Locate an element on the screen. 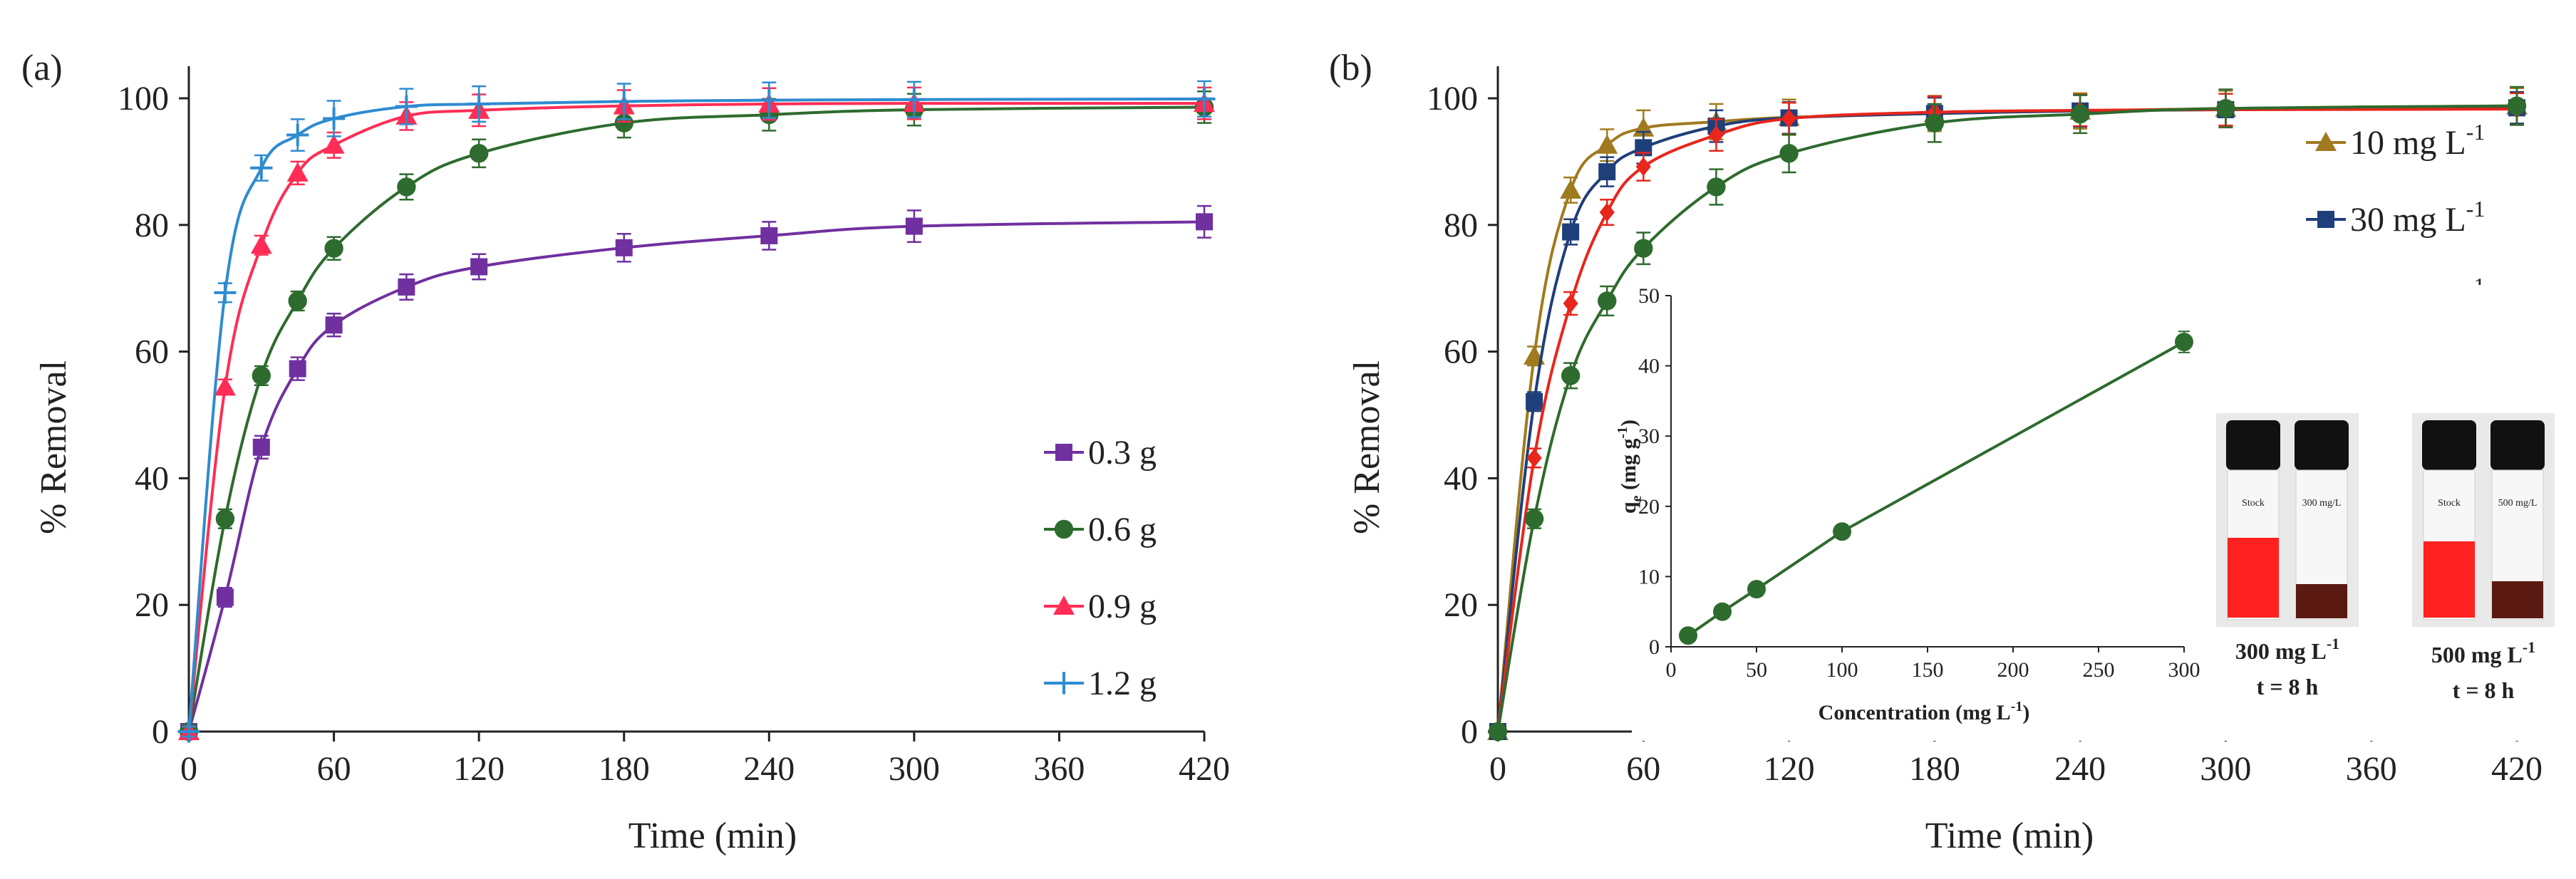 The image size is (2576, 879). y-tick-label: 20 is located at coordinates (152, 605).